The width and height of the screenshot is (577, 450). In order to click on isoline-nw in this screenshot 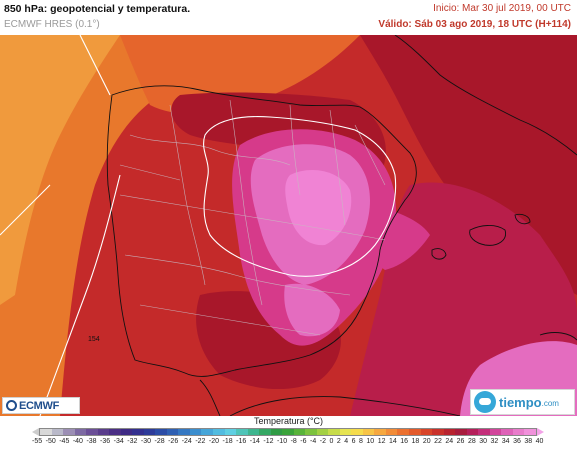, I will do `click(95, 65)`.